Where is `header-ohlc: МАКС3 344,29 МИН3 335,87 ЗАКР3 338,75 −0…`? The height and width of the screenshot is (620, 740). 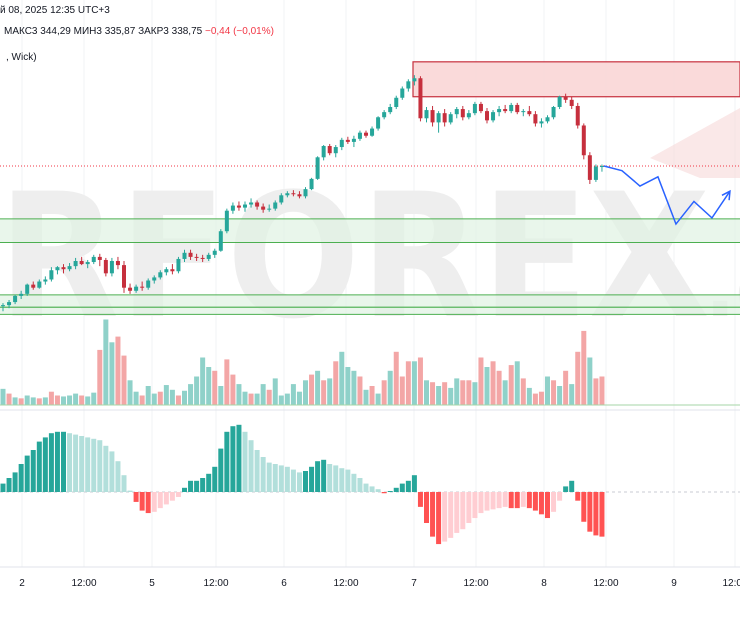
header-ohlc: МАКС3 344,29 МИН3 335,87 ЗАКР3 338,75 −0… is located at coordinates (139, 31).